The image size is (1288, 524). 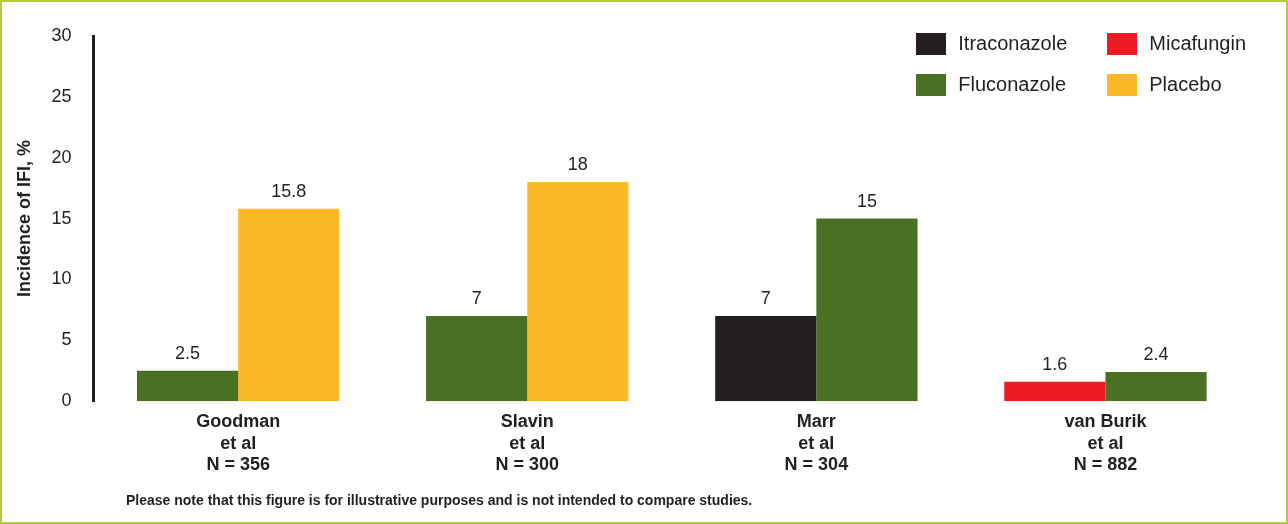 I want to click on legend-label: Micafungin, so click(x=1197, y=43).